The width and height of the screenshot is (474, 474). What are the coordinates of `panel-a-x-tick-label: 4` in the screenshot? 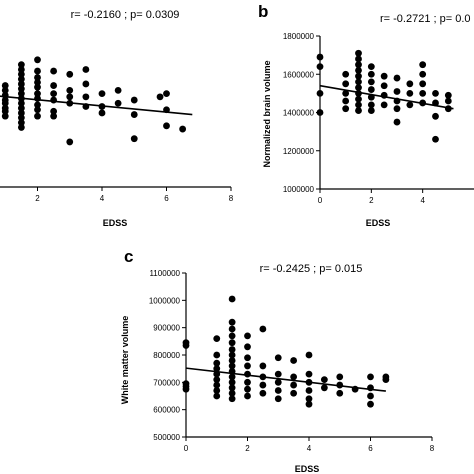 It's located at (102, 198).